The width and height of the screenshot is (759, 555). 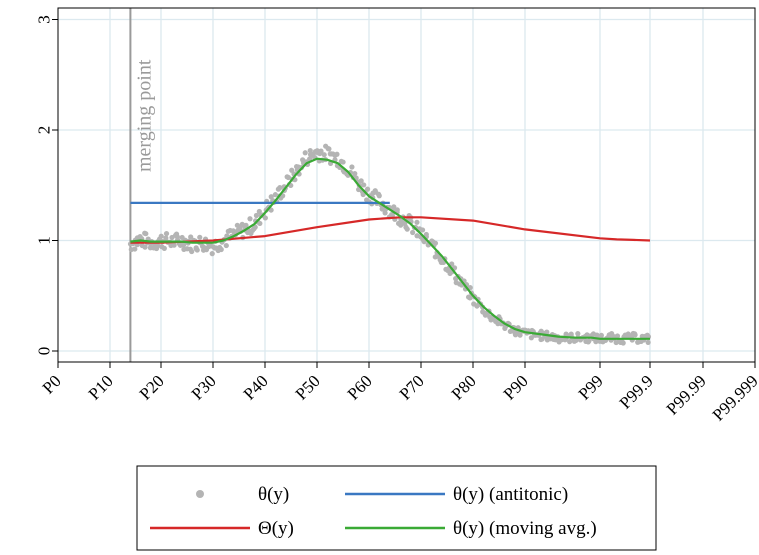 What do you see at coordinates (44, 130) in the screenshot?
I see `y-tick-label: 2` at bounding box center [44, 130].